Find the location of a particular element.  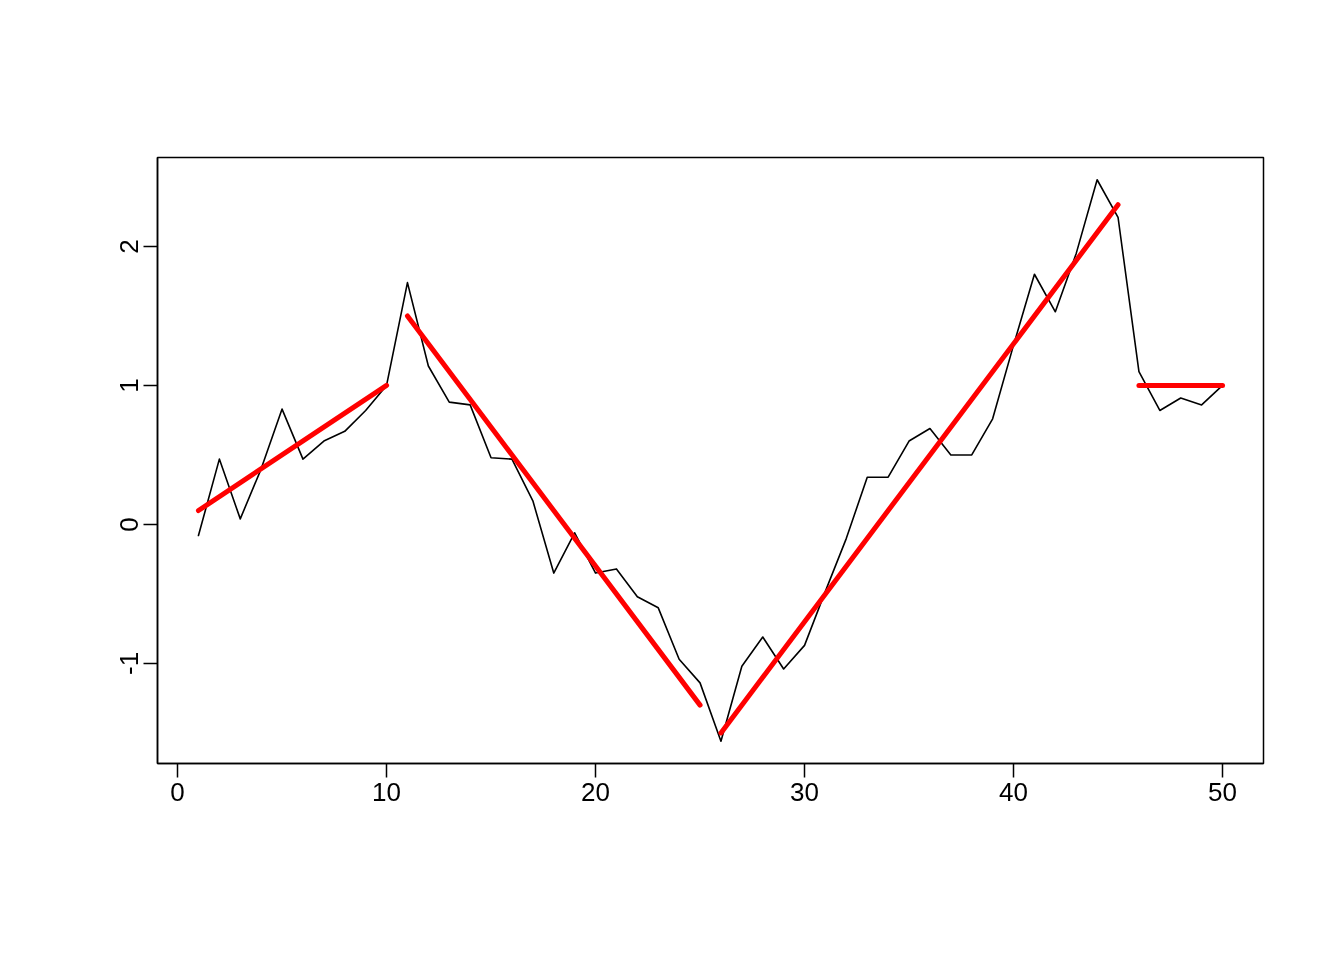

x-tick-label: 40 is located at coordinates (1013, 791).